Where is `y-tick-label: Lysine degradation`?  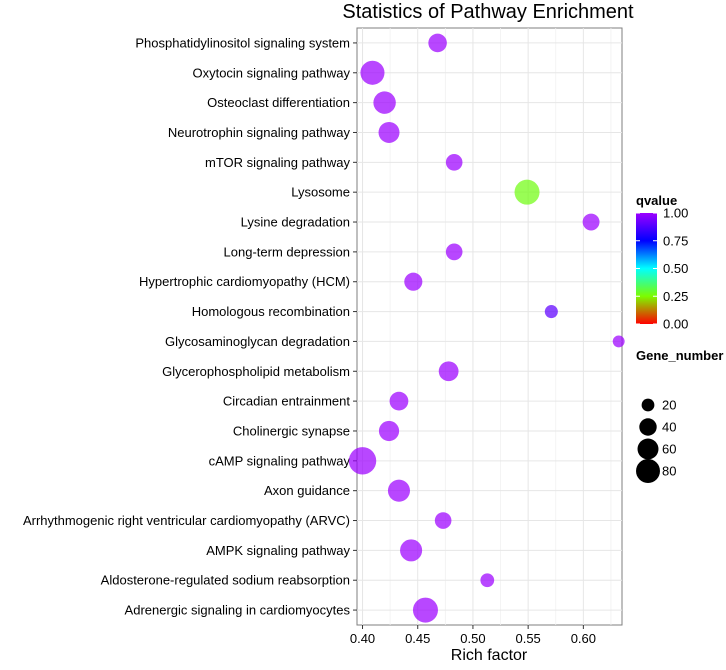 y-tick-label: Lysine degradation is located at coordinates (295, 222).